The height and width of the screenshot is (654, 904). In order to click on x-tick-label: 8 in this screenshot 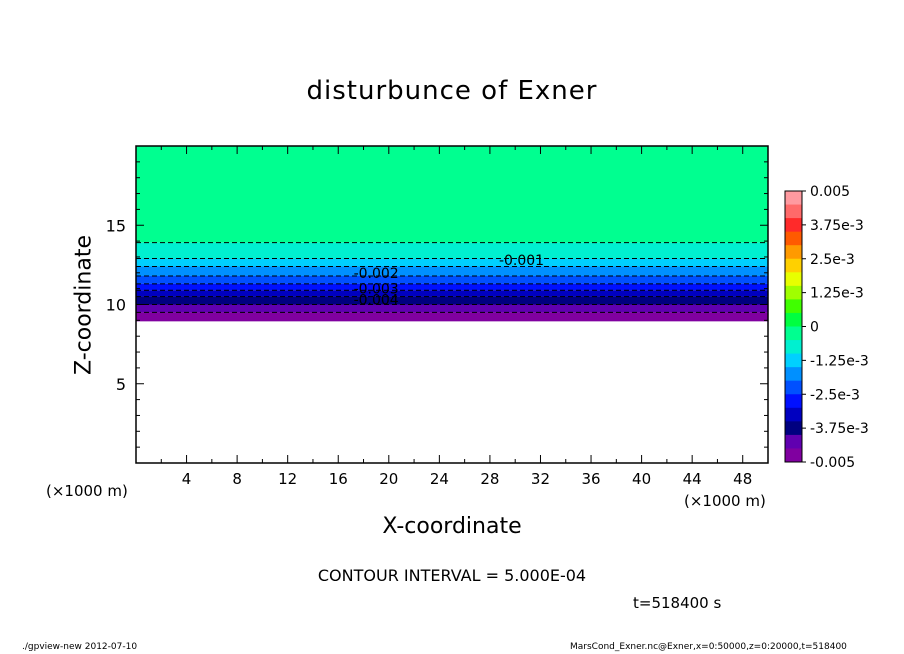, I will do `click(237, 479)`.